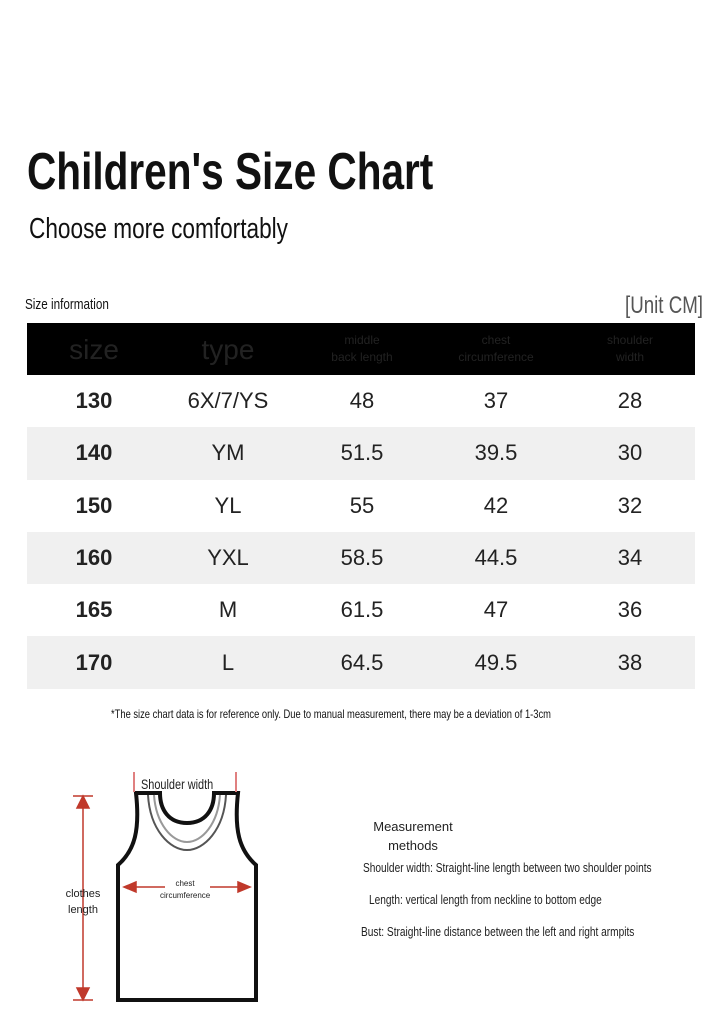 The height and width of the screenshot is (1024, 725). Describe the element at coordinates (496, 558) in the screenshot. I see `table-cell: 44.5` at that location.